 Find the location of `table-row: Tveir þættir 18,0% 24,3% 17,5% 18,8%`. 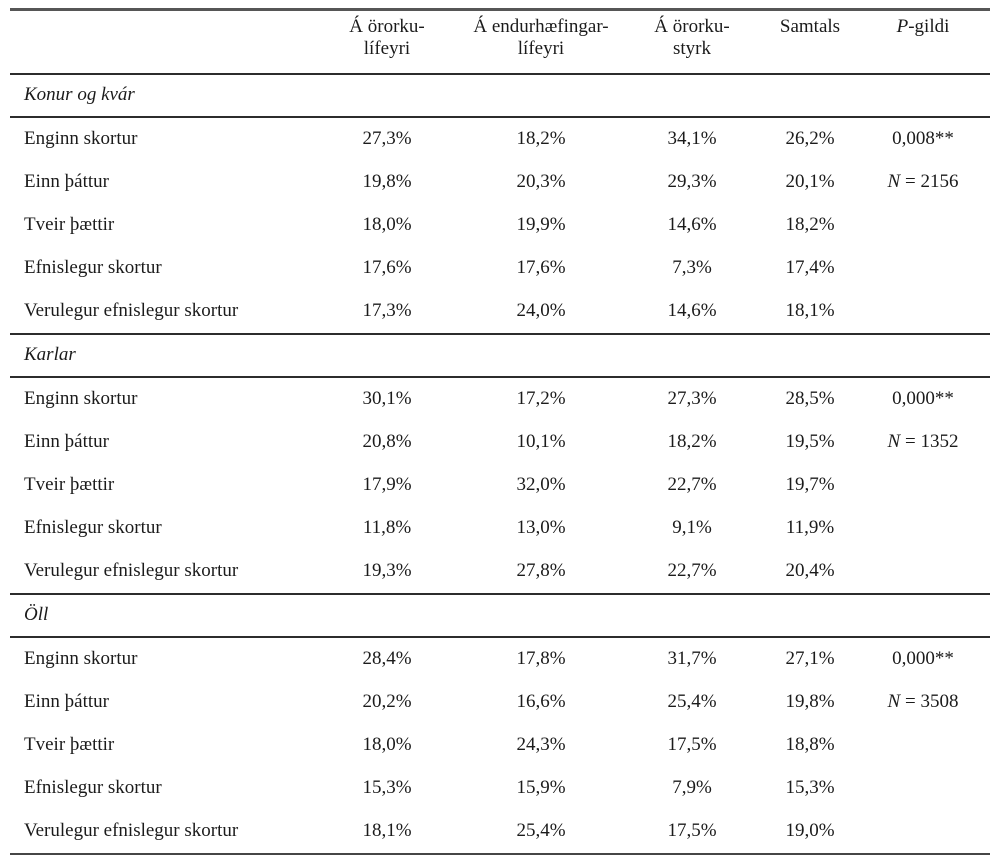

table-row: Tveir þættir 18,0% 24,3% 17,5% 18,8% is located at coordinates (500, 745).